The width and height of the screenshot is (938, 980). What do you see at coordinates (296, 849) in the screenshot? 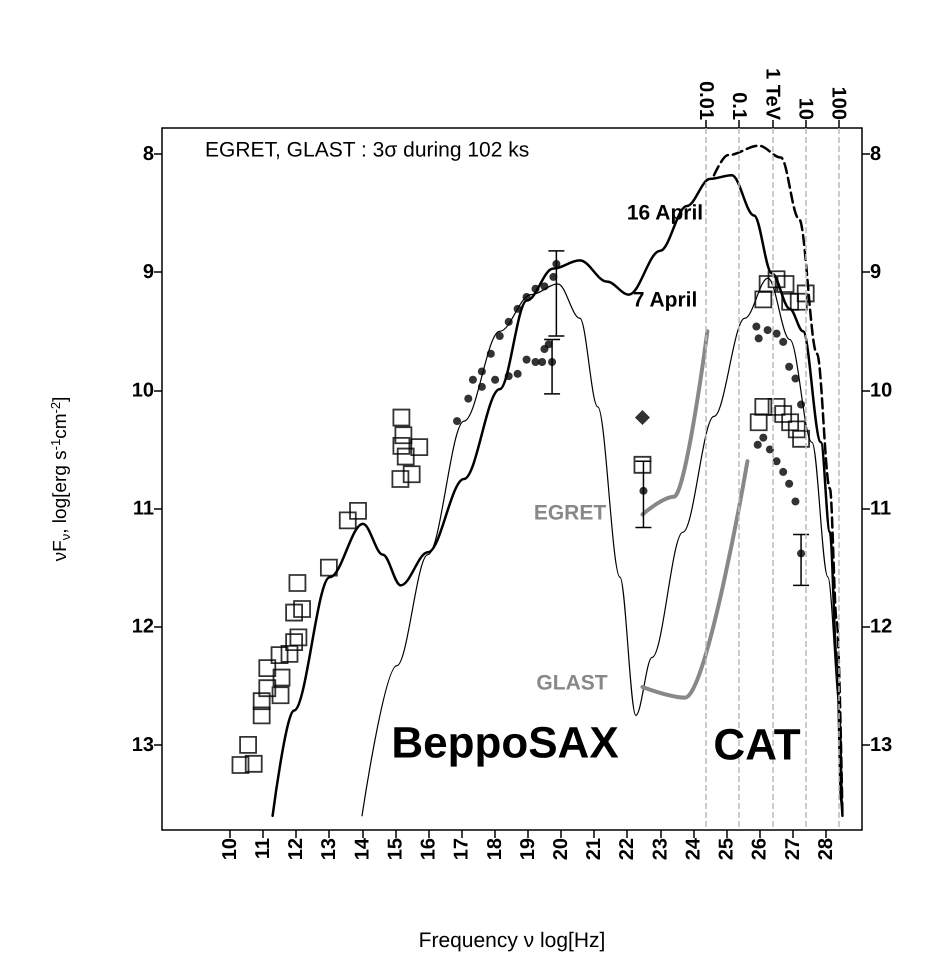
I see `x-tick-label: 12` at bounding box center [296, 849].